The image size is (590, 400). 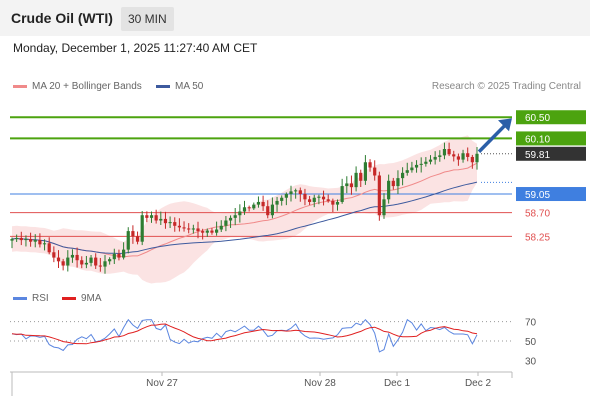 I want to click on forecast-arrow-head, so click(x=505, y=125).